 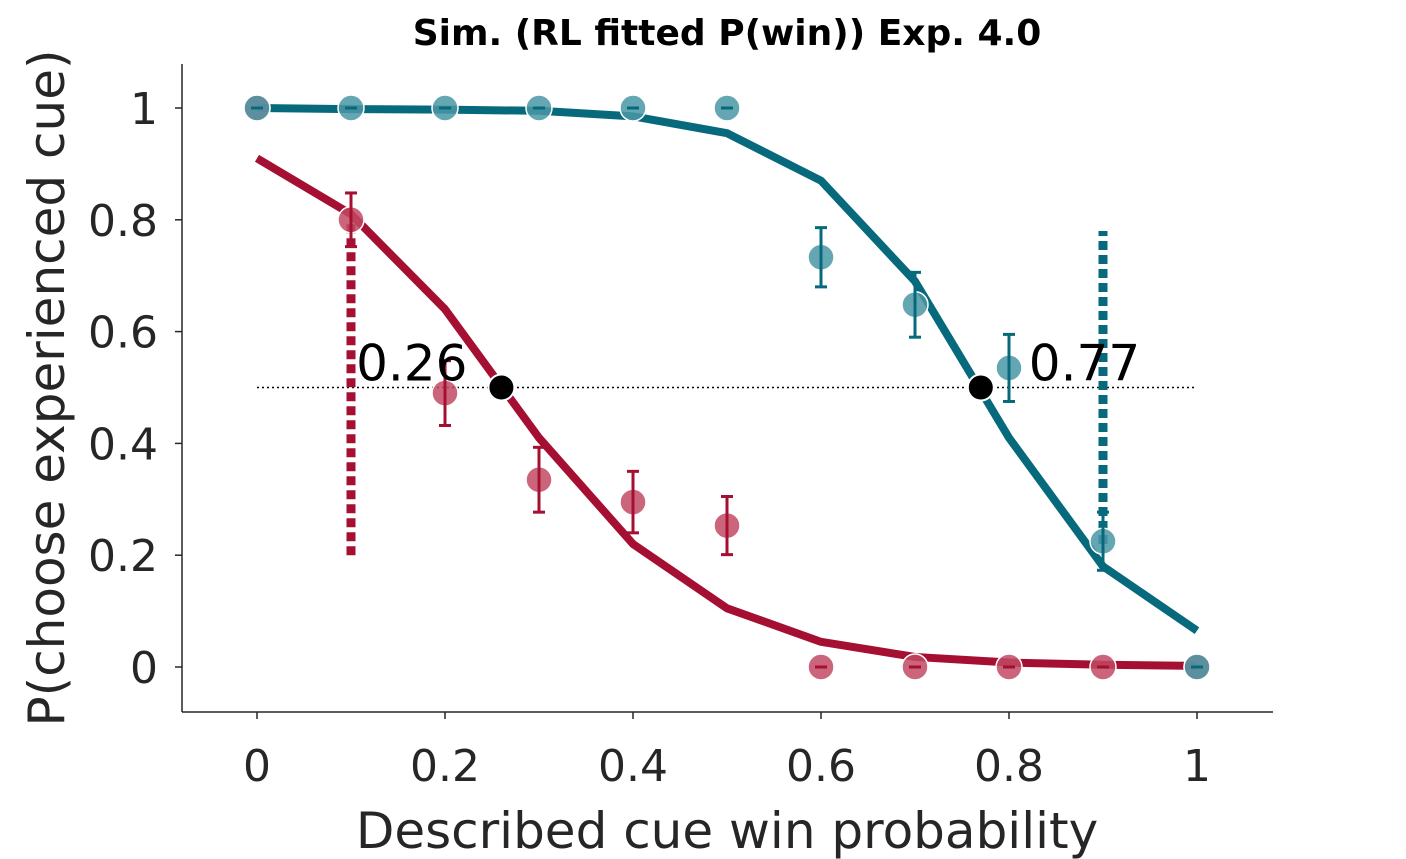 What do you see at coordinates (123, 333) in the screenshot?
I see `y-tick-label: 0.6` at bounding box center [123, 333].